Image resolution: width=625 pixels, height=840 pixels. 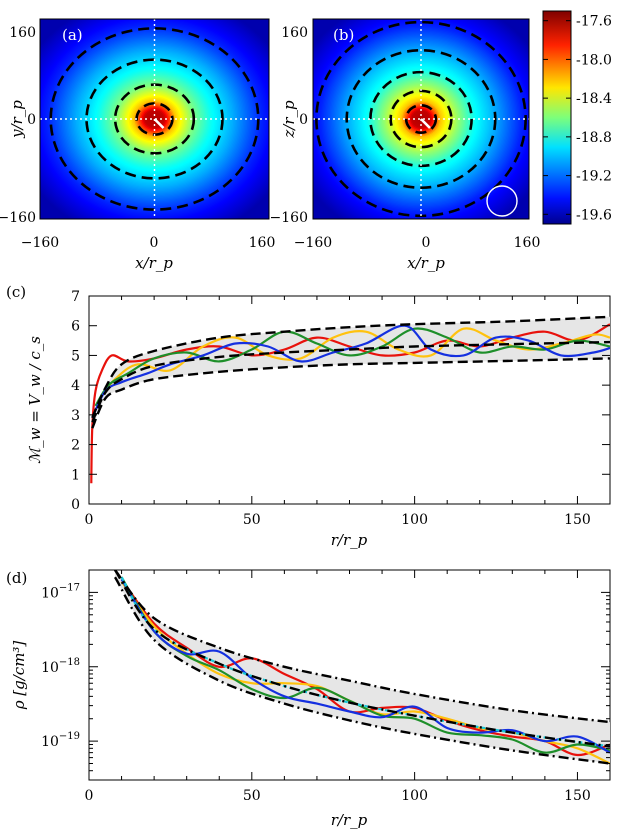 I want to click on ytick-label: 1, so click(x=75, y=475).